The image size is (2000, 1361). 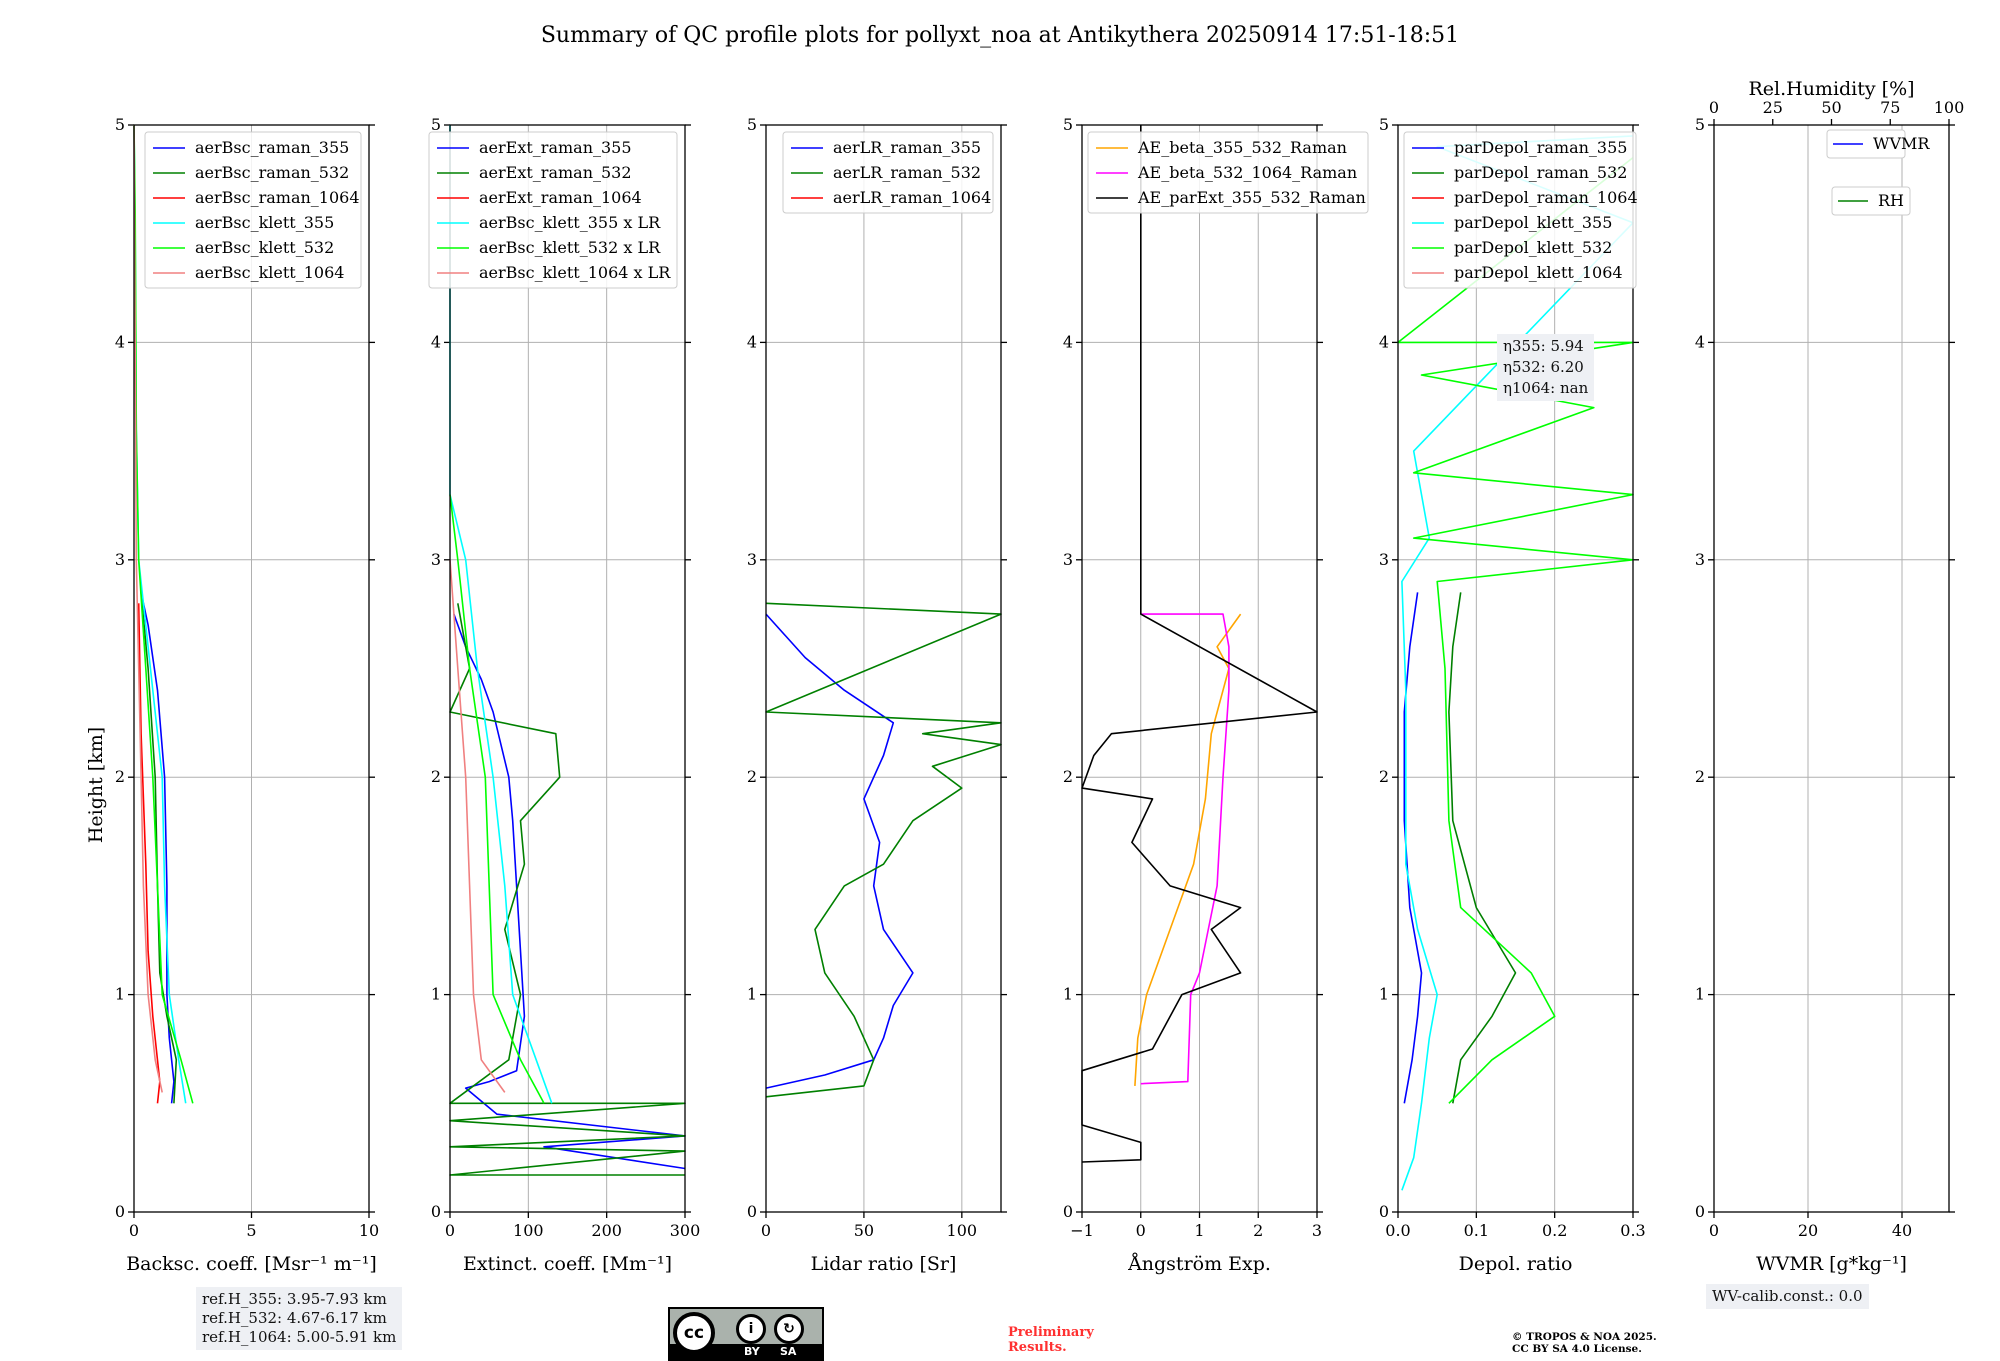 What do you see at coordinates (1533, 222) in the screenshot?
I see `legend-label: parDepol_klett_355` at bounding box center [1533, 222].